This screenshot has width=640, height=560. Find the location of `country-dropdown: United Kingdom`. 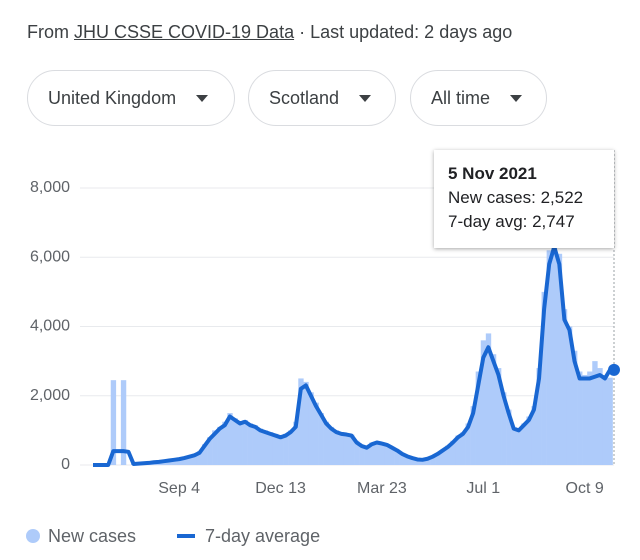

country-dropdown: United Kingdom is located at coordinates (131, 98).